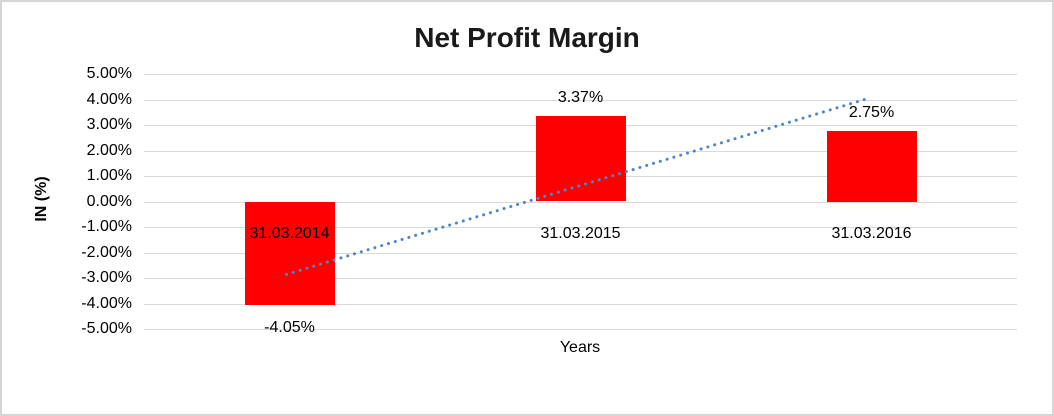 This screenshot has width=1054, height=416. What do you see at coordinates (289, 327) in the screenshot?
I see `value-label: -4.05%` at bounding box center [289, 327].